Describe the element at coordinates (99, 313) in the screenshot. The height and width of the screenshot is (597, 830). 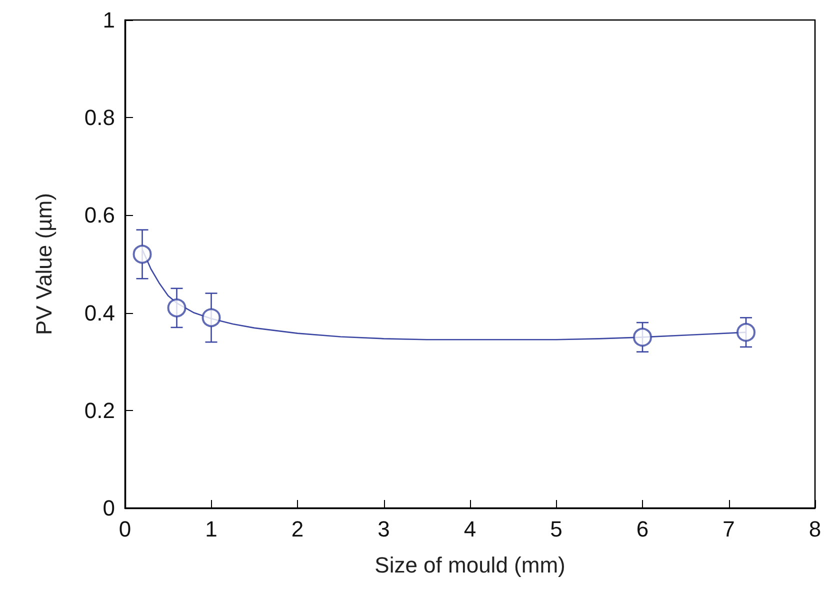
I see `y-tick-label: 0.4` at that location.